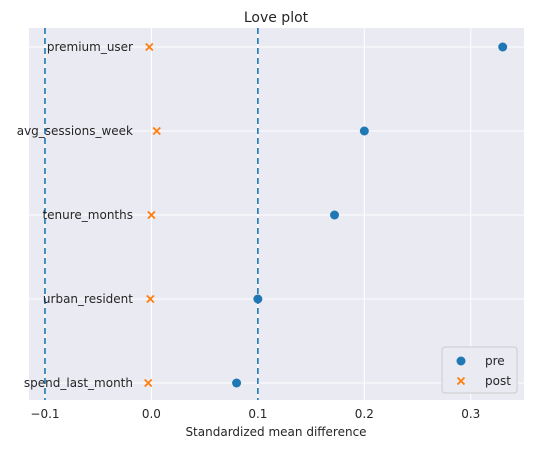 The height and width of the screenshot is (449, 533). Describe the element at coordinates (461, 361) in the screenshot. I see `legend-marker-pre` at that location.